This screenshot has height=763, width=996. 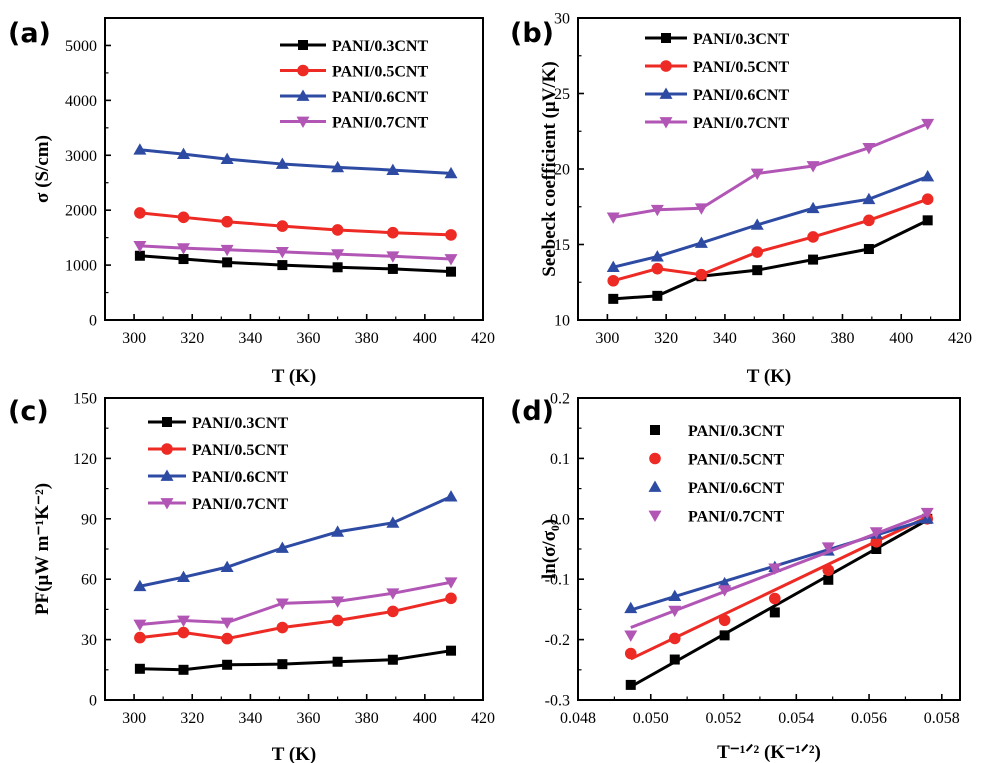 What do you see at coordinates (367, 338) in the screenshot?
I see `panel-a-x-tick-label: 380` at bounding box center [367, 338].